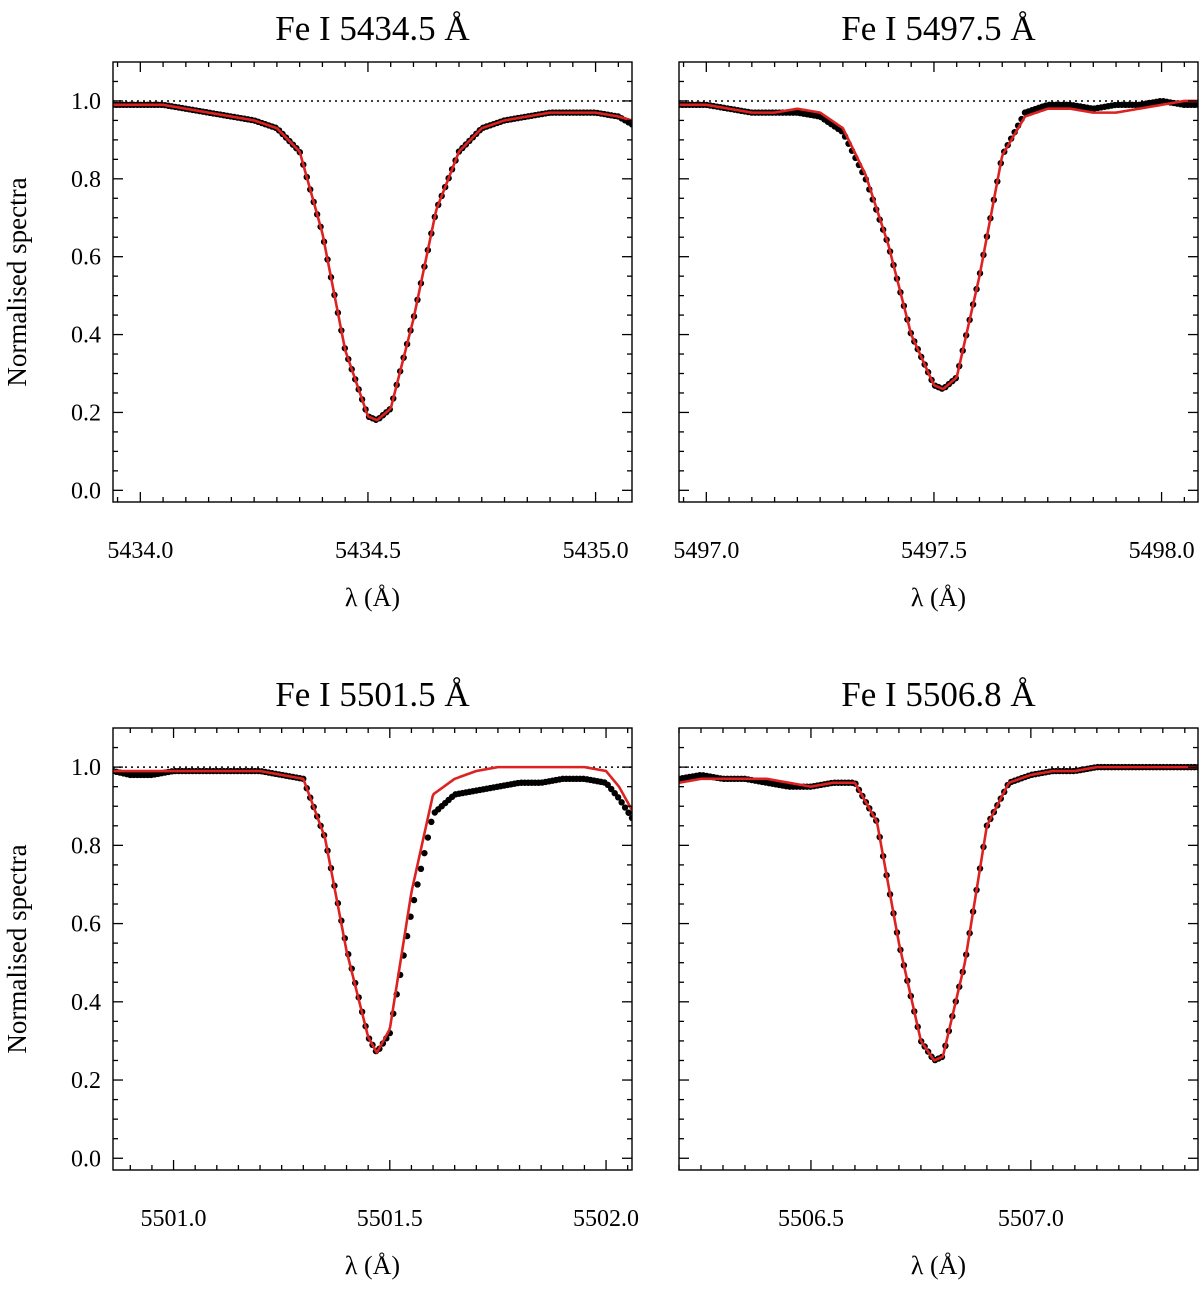  Describe the element at coordinates (174, 1219) in the screenshot. I see `x-tick-label: 5501.0` at that location.